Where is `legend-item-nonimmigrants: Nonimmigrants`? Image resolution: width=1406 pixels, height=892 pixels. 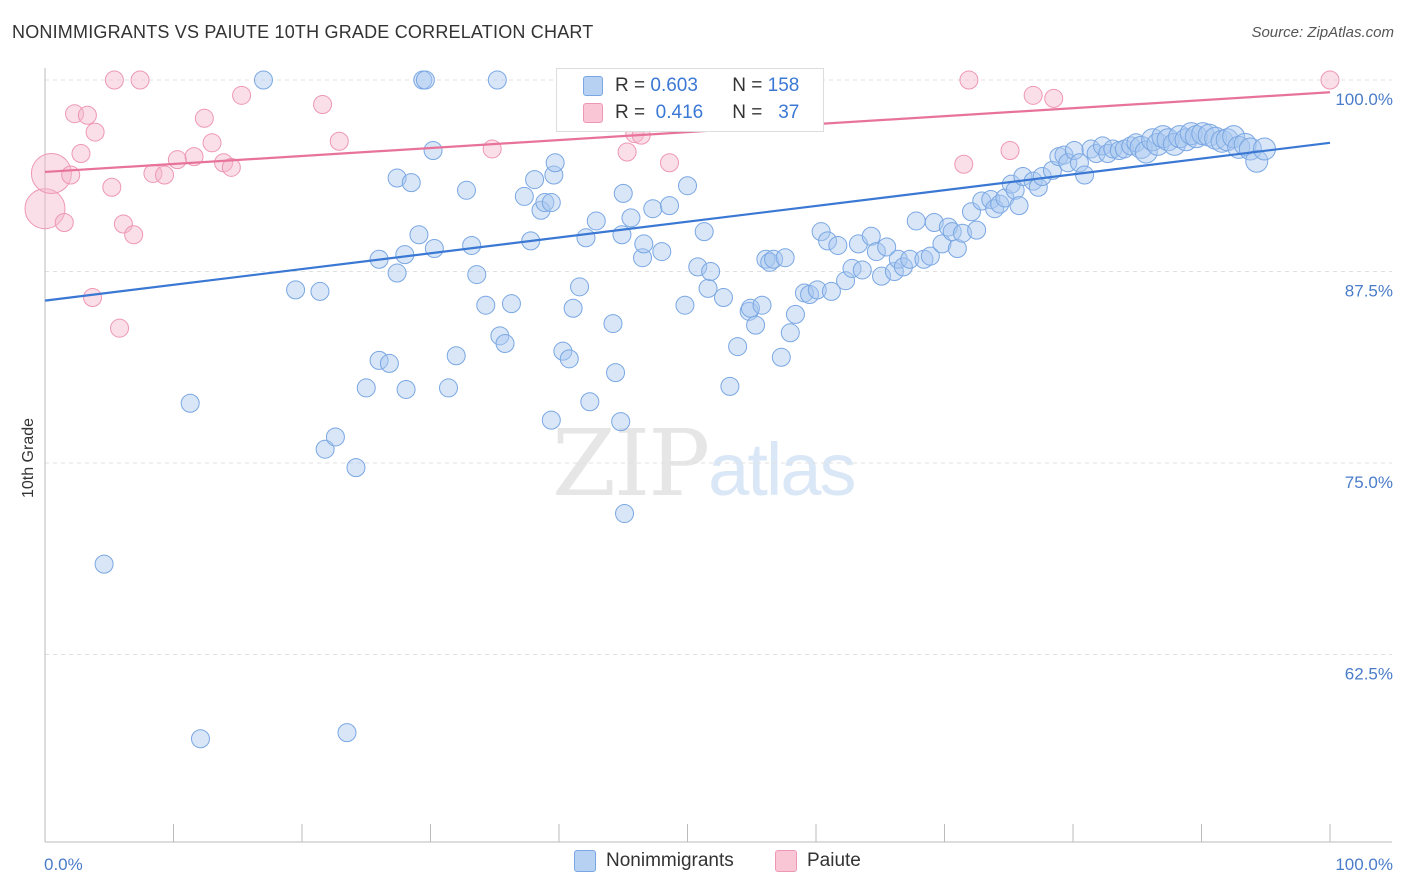
legend-item-nonimmigrants: Nonimmigrants is located at coordinates (654, 861).